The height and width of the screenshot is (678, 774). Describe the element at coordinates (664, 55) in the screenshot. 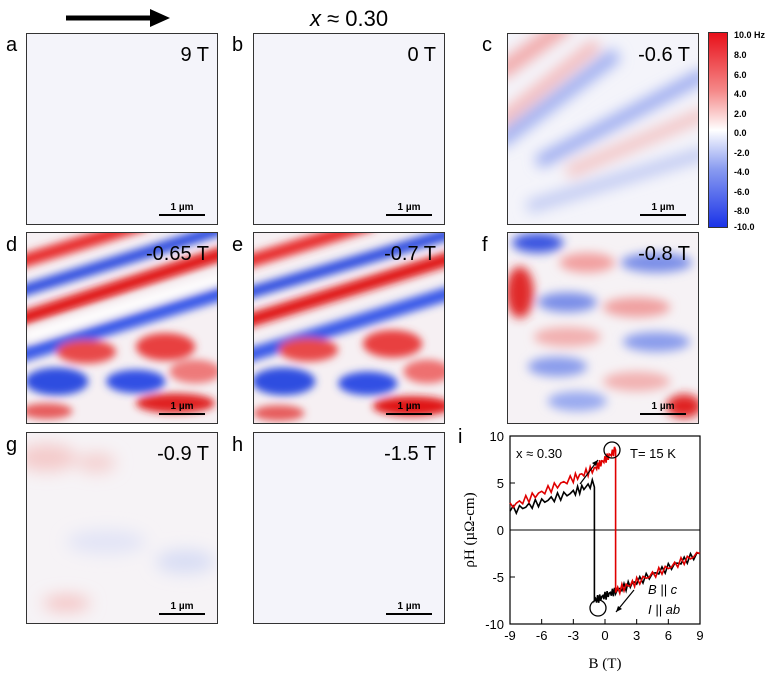

I see `field-label: -0.6 T` at that location.